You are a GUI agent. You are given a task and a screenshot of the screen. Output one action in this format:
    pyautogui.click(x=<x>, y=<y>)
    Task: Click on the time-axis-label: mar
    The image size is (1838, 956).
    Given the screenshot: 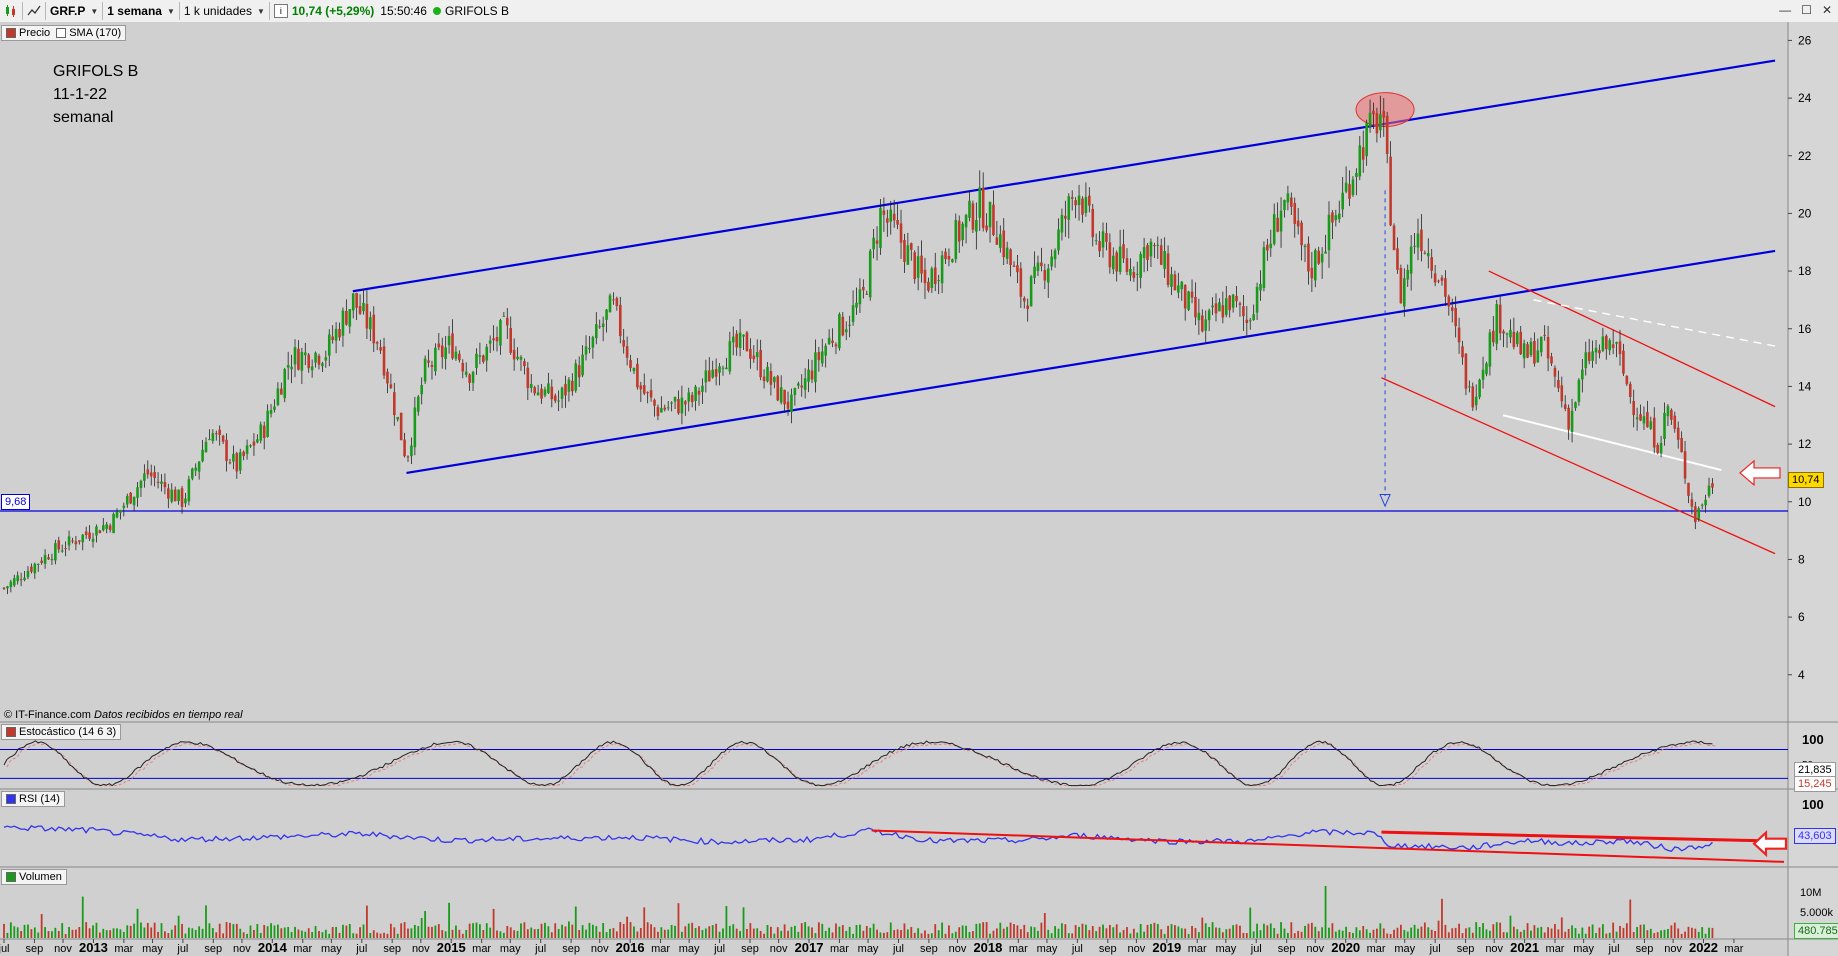 What is the action you would take?
    pyautogui.click(x=1555, y=949)
    